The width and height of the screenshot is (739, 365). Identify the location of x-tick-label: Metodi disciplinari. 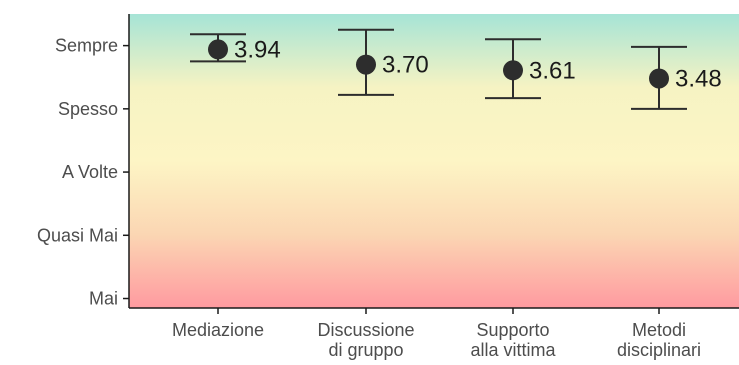
(659, 340).